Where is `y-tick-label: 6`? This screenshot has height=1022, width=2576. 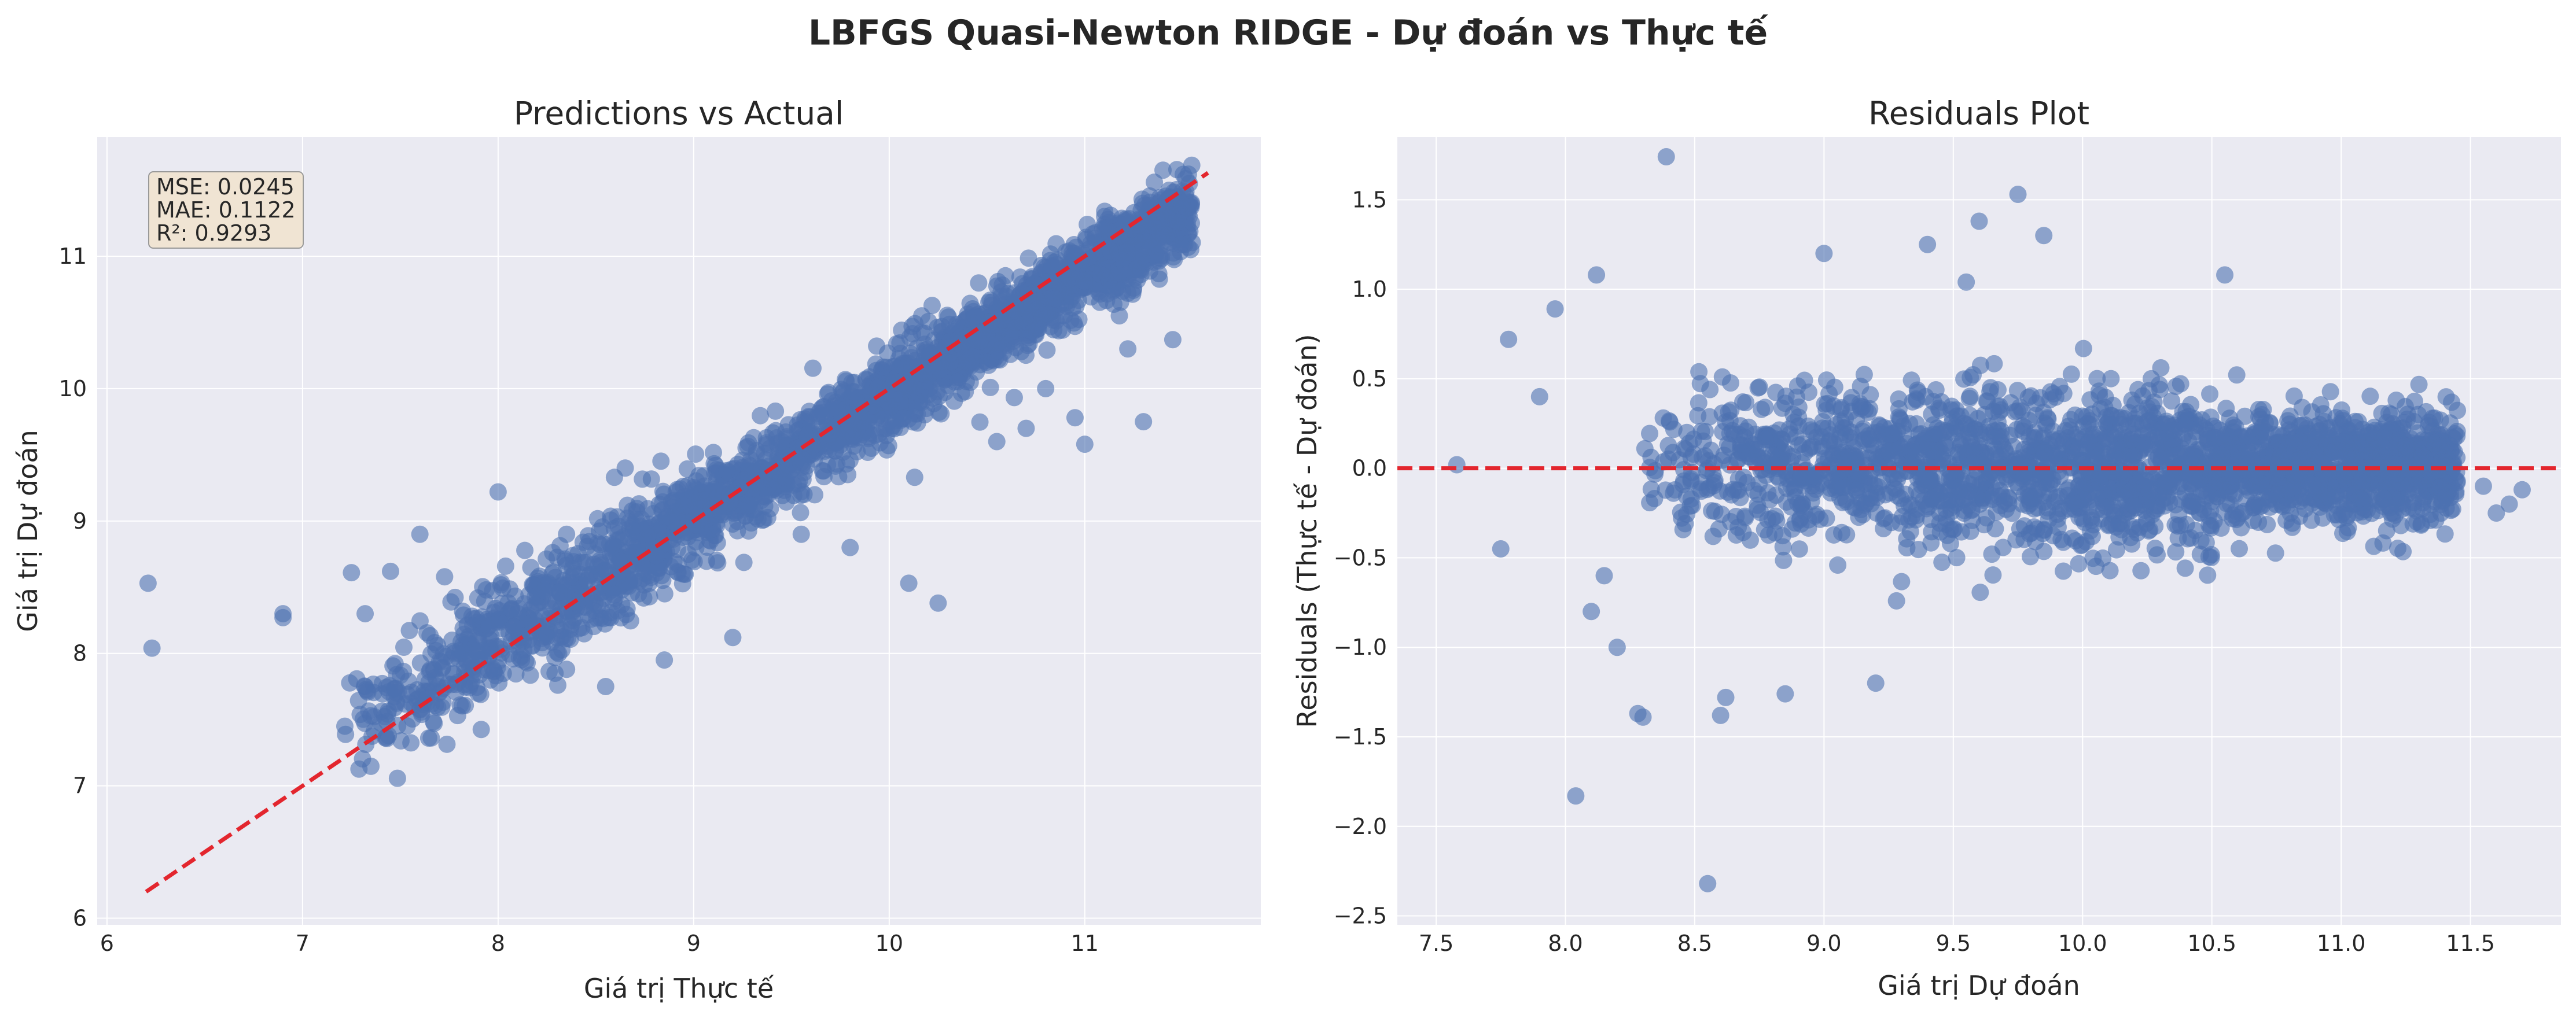
y-tick-label: 6 is located at coordinates (80, 918).